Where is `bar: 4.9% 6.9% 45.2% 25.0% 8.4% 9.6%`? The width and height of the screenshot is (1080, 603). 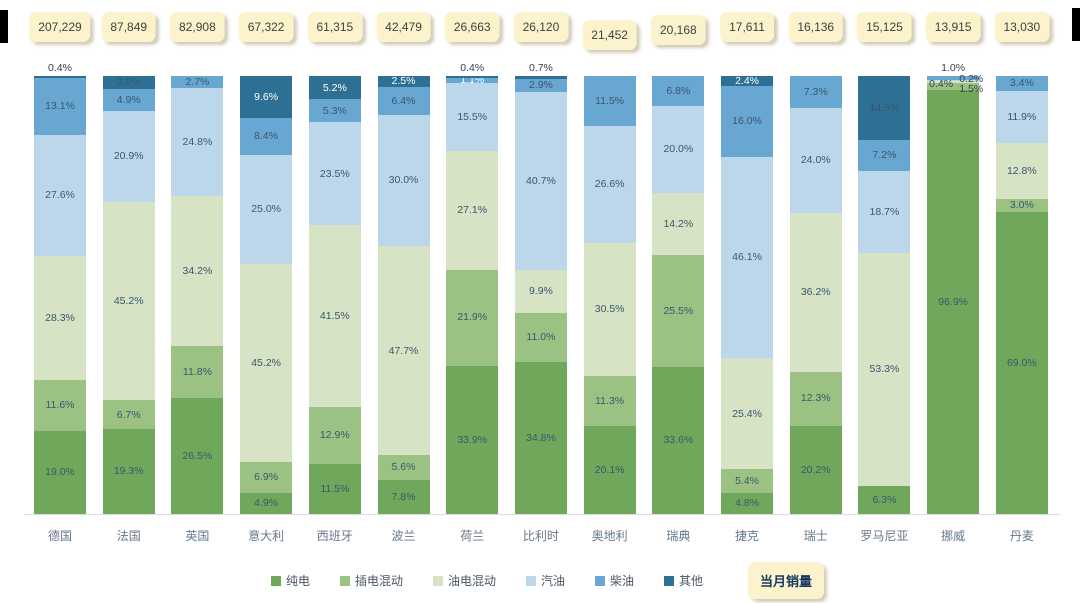 bar: 4.9% 6.9% 45.2% 25.0% 8.4% 9.6% is located at coordinates (266, 295).